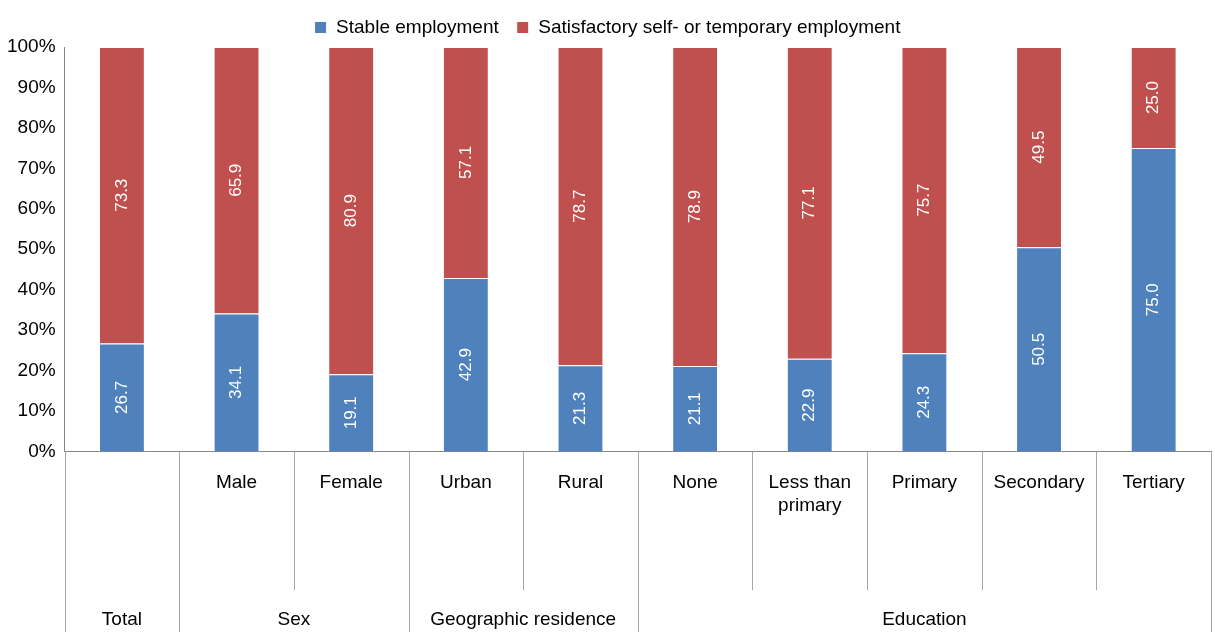 The image size is (1215, 632). What do you see at coordinates (1039, 482) in the screenshot?
I see `x-tick-label: Secondary` at bounding box center [1039, 482].